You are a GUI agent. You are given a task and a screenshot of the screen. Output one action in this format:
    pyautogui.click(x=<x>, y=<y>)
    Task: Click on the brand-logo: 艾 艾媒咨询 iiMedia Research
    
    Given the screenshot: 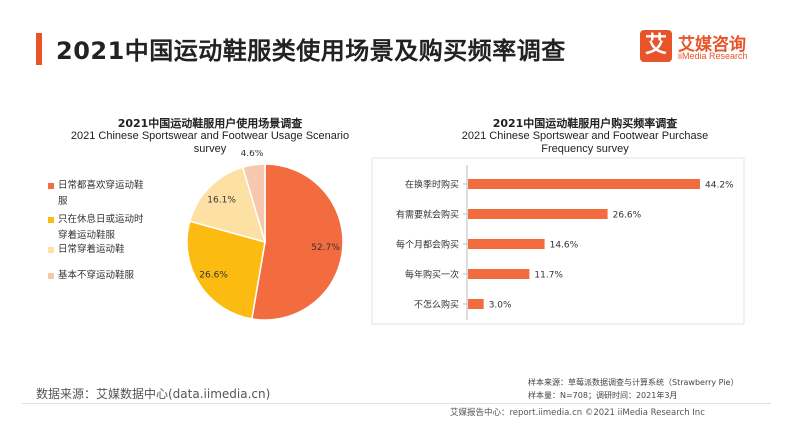 What is the action you would take?
    pyautogui.click(x=705, y=47)
    